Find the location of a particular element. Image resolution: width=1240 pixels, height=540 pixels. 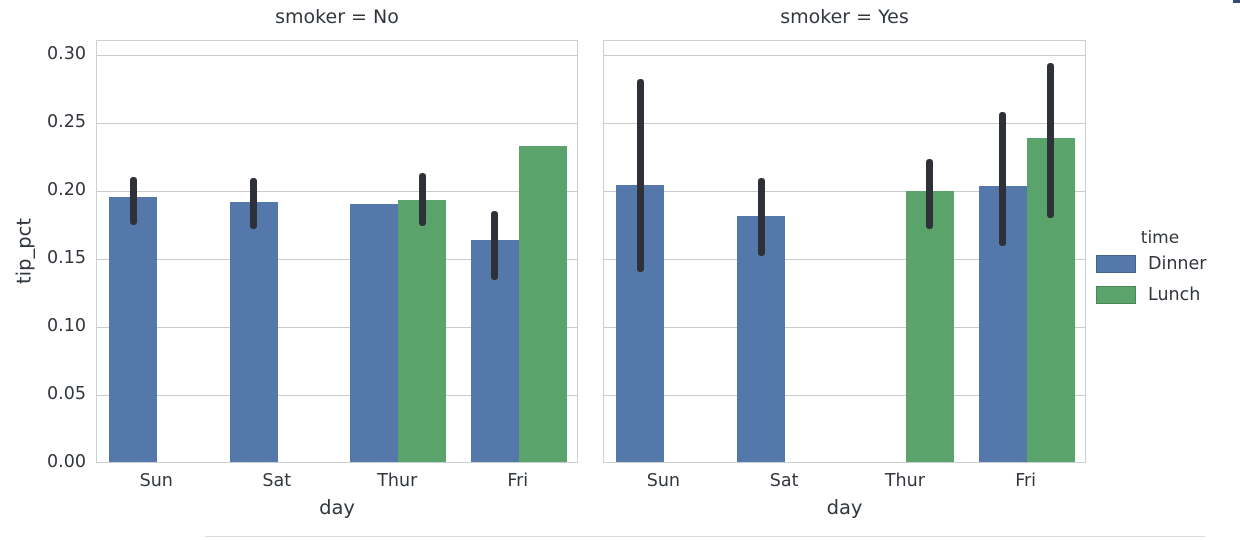

bar-dinner-thur is located at coordinates (374, 332).